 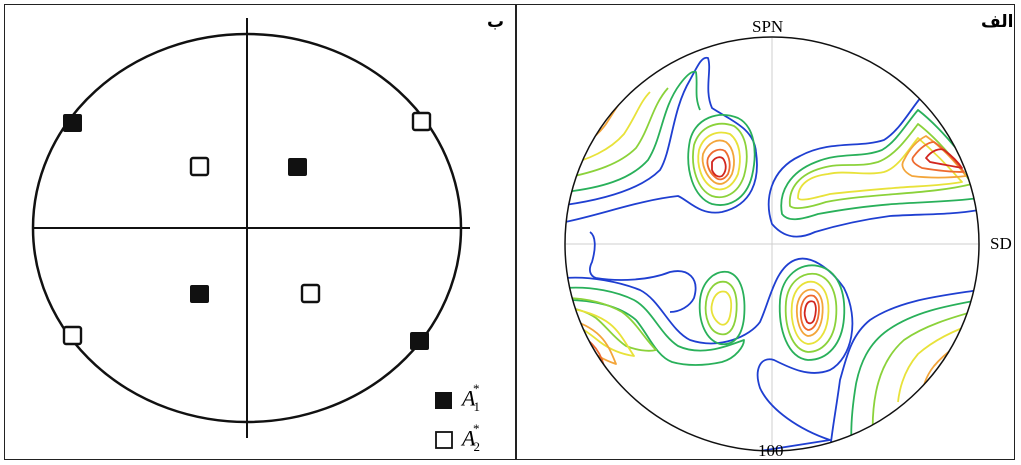 I want to click on legend-a1-sup: *, so click(x=476, y=388).